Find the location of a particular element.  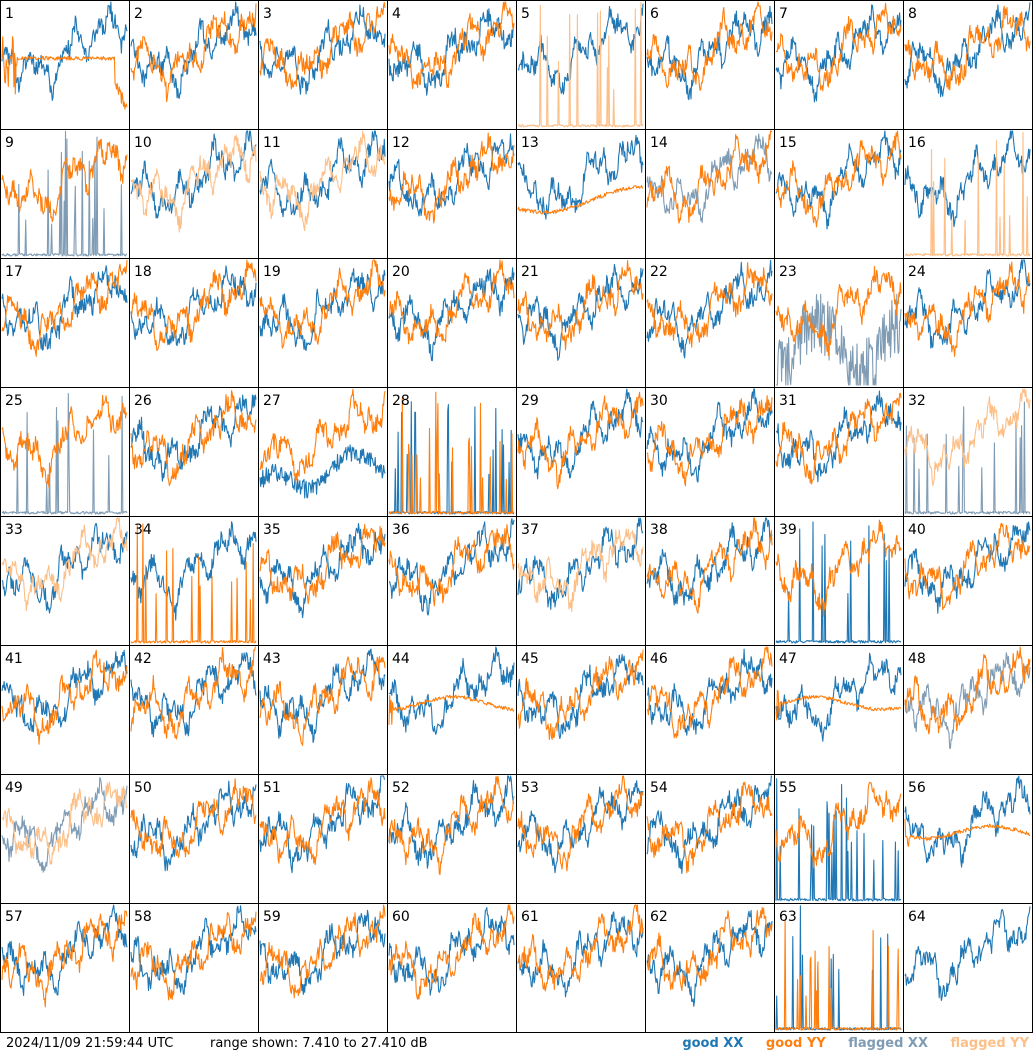

panel-18: 18 is located at coordinates (194, 323).